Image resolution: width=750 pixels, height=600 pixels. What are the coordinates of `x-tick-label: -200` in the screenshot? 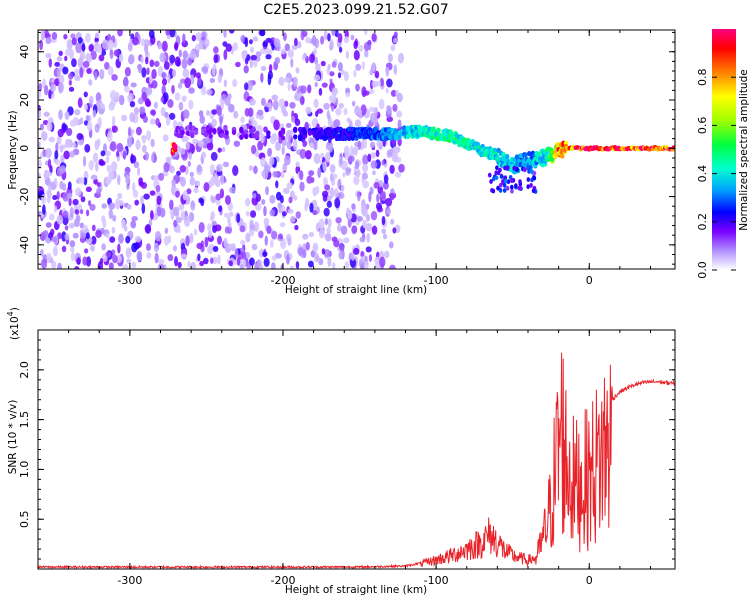 It's located at (283, 580).